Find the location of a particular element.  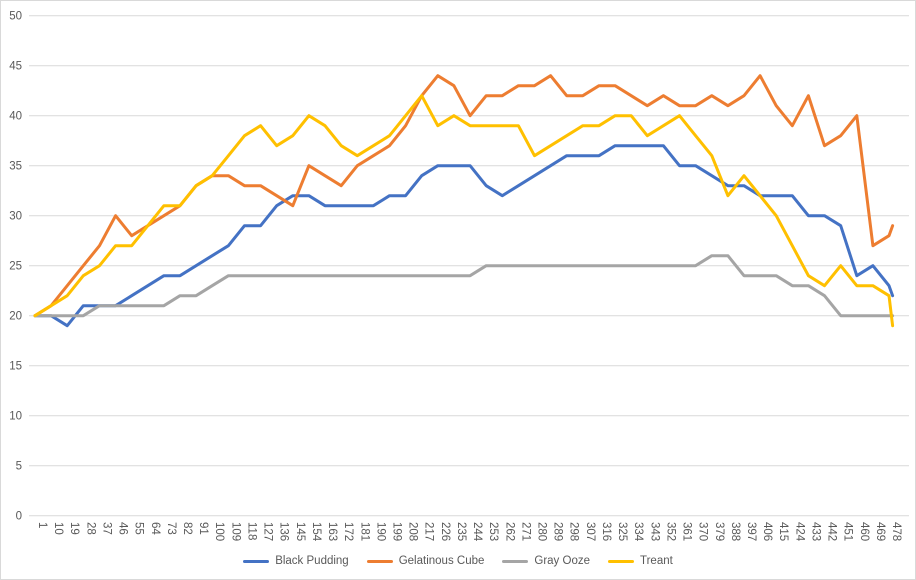

x-axis-label: 451 is located at coordinates (848, 531).